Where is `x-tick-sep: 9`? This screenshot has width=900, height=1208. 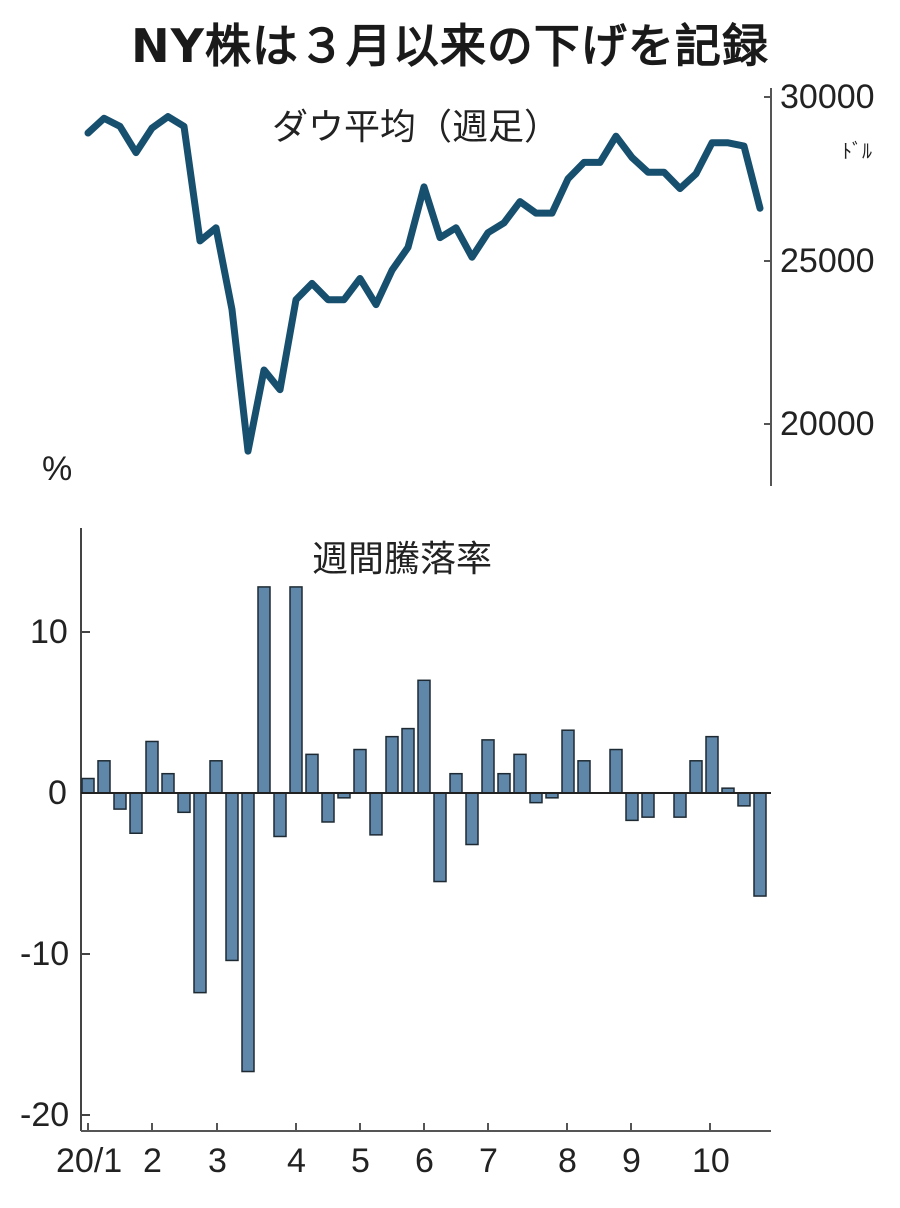
x-tick-sep: 9 is located at coordinates (631, 1161).